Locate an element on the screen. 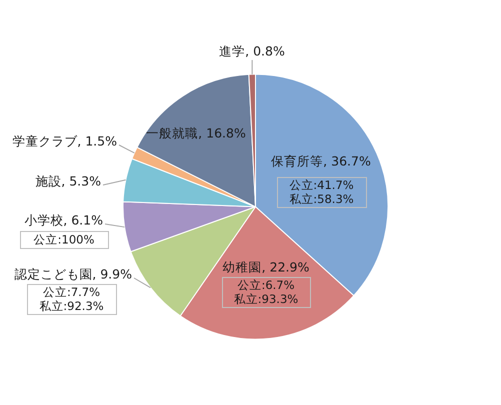 The image size is (501, 405). slice-label: 一般就職, 16.8% is located at coordinates (196, 132).